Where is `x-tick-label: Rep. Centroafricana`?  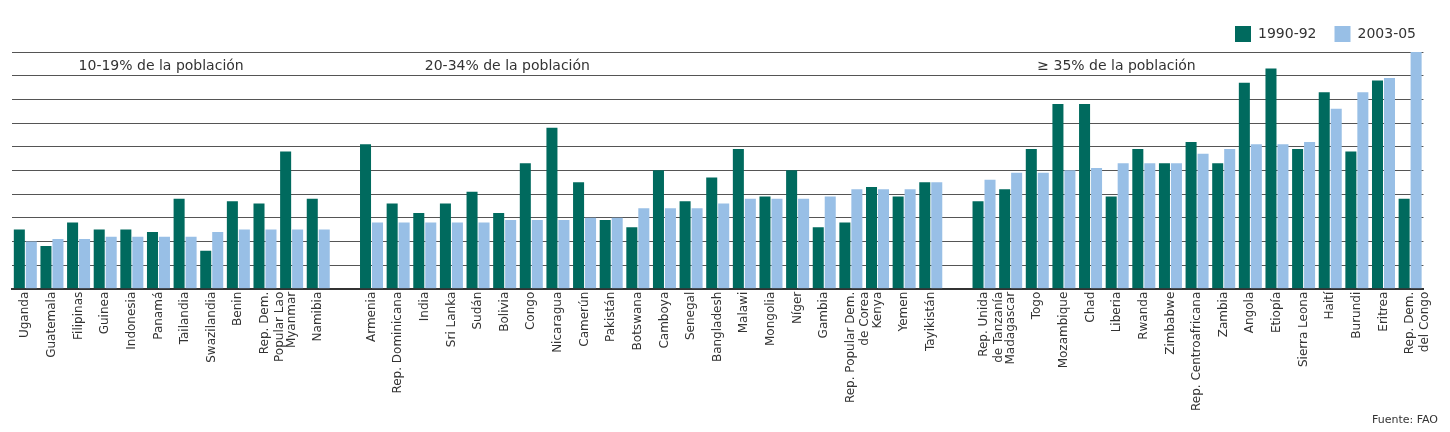 x-tick-label: Rep. Centroafricana is located at coordinates (1196, 351).